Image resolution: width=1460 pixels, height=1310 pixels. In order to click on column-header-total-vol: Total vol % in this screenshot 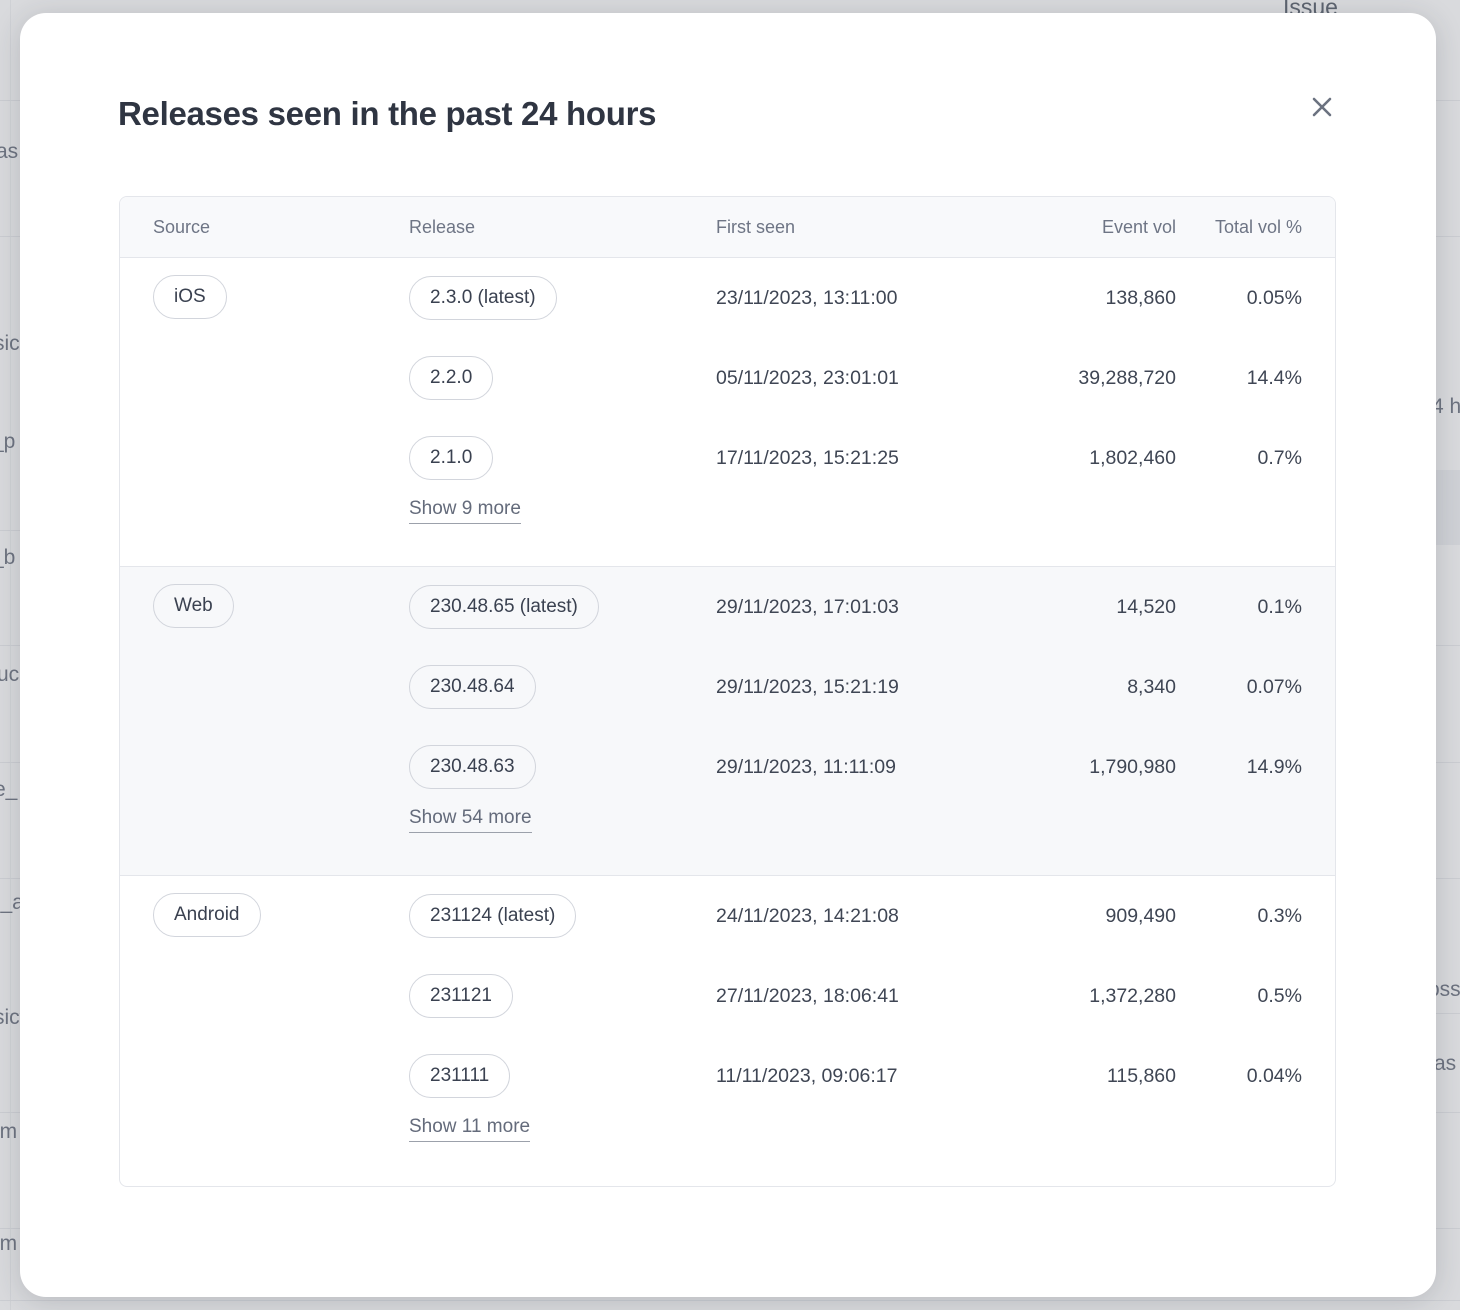, I will do `click(1258, 226)`.